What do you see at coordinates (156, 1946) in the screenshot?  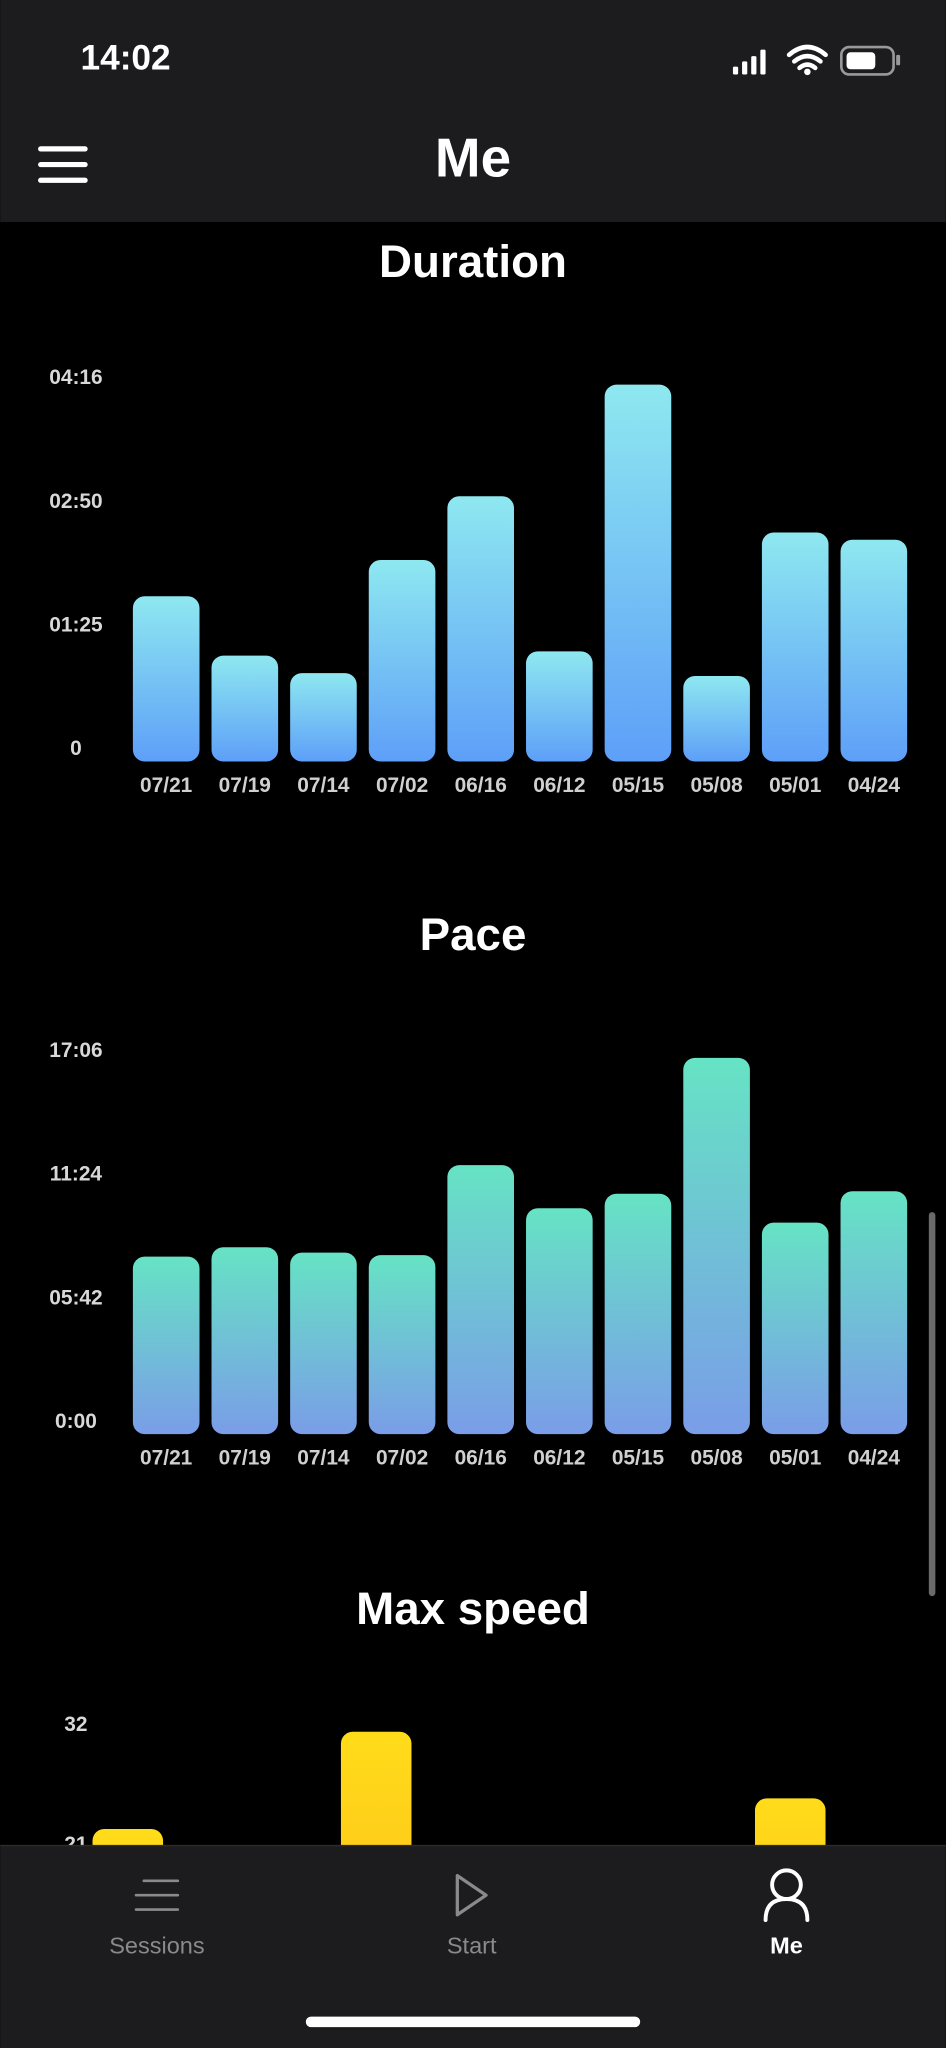 I see `tab-label: Sessions` at bounding box center [156, 1946].